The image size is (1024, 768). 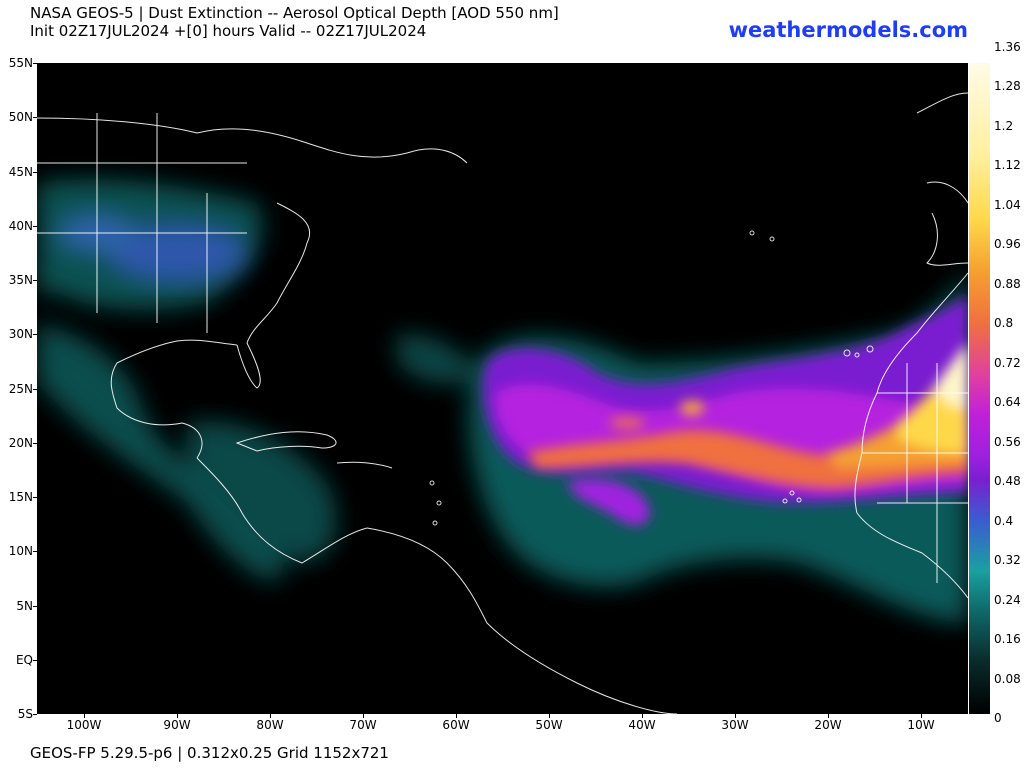 I want to click on colorbar-tick-label: 0.88, so click(x=1007, y=283).